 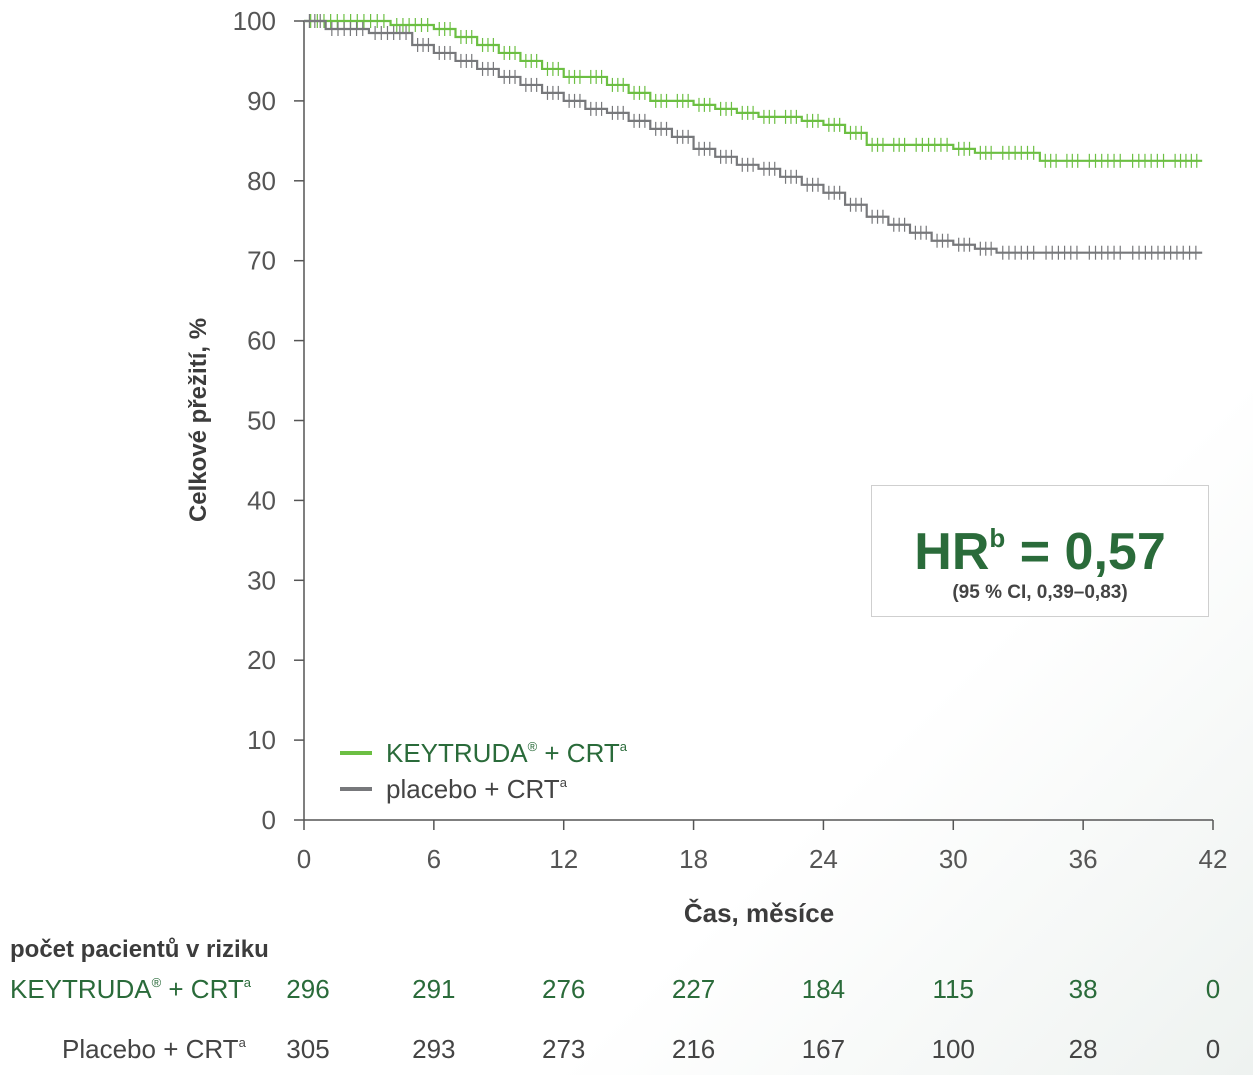 I want to click on risk-cell: 167, so click(x=823, y=1049).